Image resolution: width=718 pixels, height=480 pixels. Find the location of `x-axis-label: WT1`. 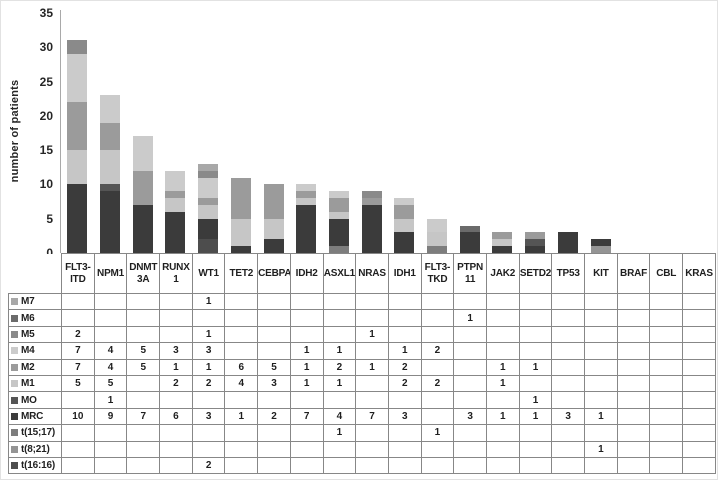

x-axis-label: WT1 is located at coordinates (208, 273).